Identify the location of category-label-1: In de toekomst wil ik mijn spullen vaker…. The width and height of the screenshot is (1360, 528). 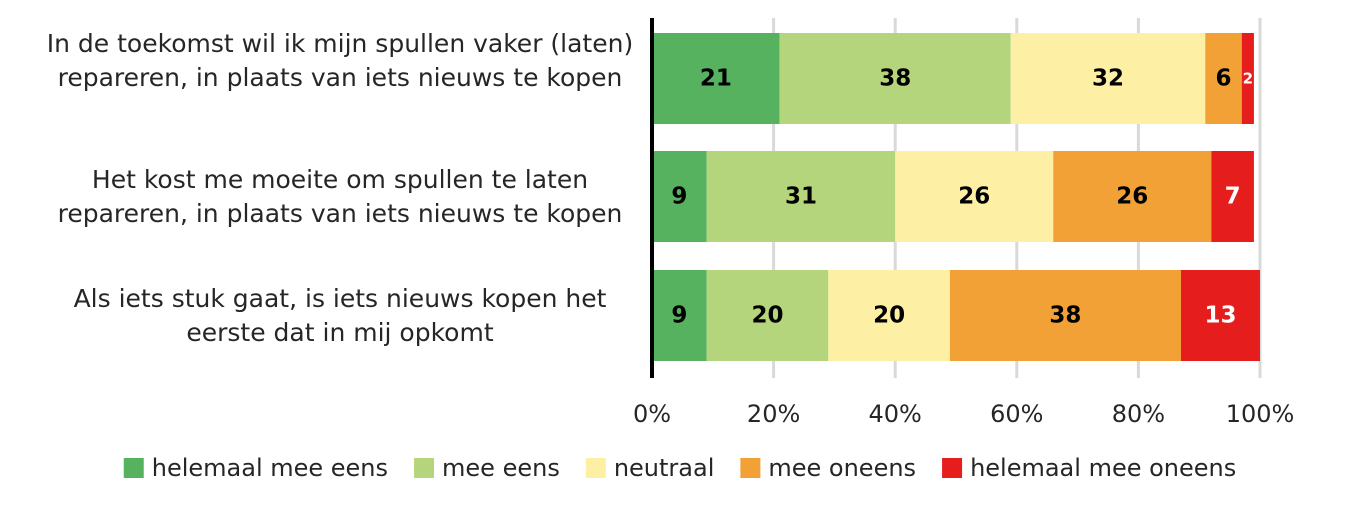
(340, 60).